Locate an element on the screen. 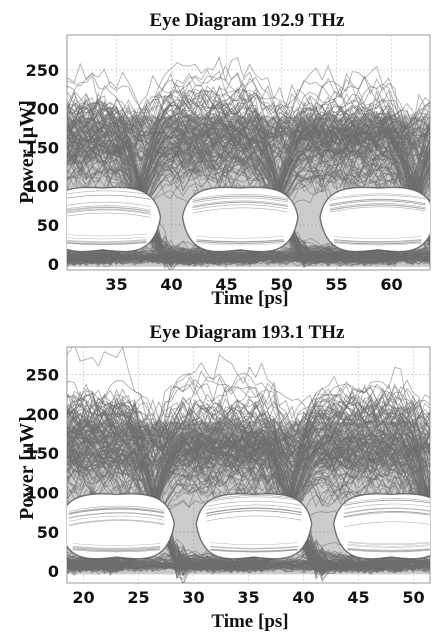  y-tick-label: 0 is located at coordinates (53, 264).